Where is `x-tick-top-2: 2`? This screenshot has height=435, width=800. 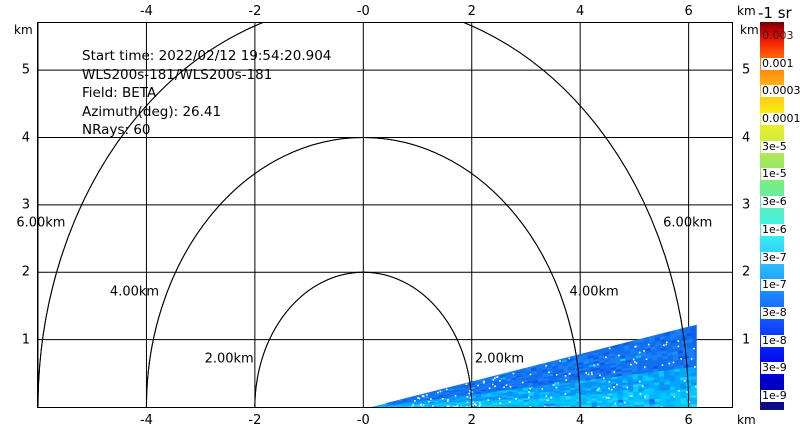 x-tick-top-2: 2 is located at coordinates (471, 11).